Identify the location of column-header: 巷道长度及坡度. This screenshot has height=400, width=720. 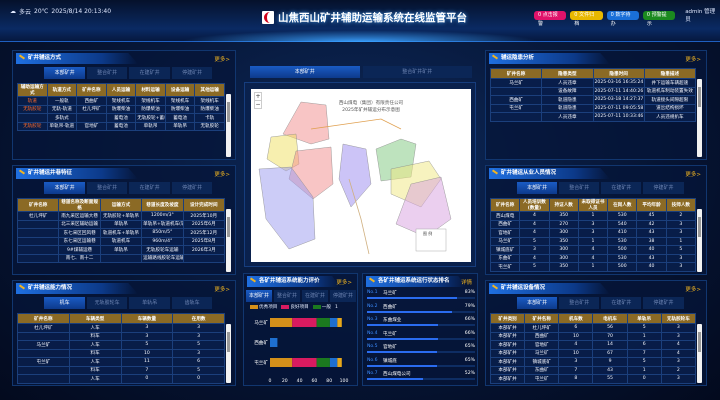
(162, 205).